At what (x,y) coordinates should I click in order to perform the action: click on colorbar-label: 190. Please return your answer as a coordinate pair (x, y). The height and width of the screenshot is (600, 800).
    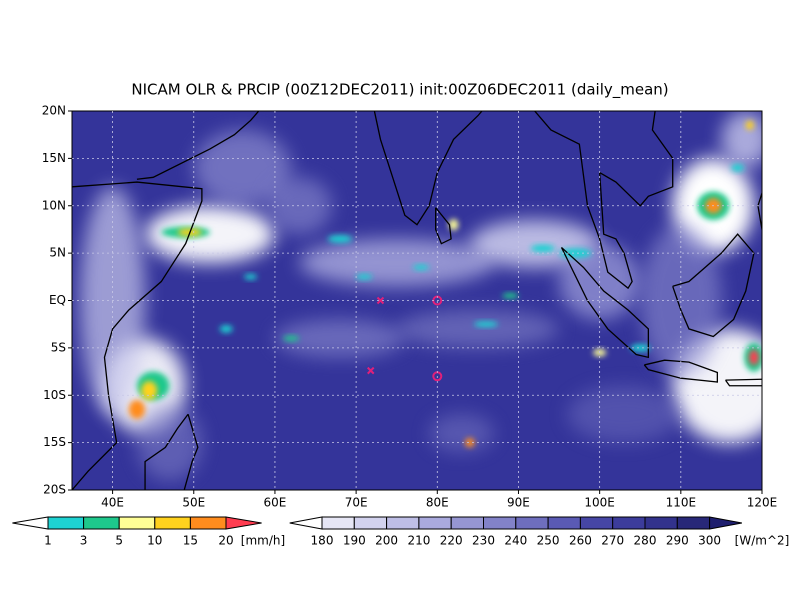
    Looking at the image, I should click on (354, 541).